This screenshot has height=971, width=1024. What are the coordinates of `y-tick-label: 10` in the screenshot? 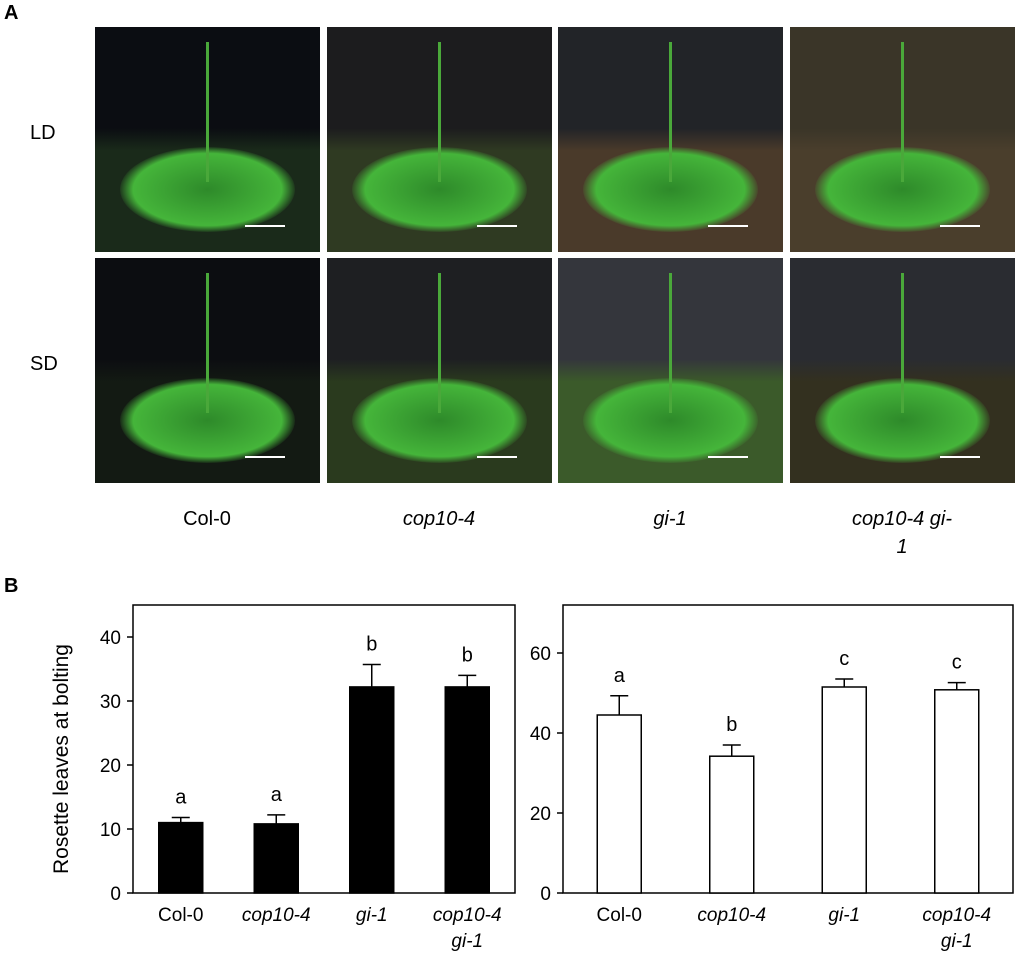 It's located at (110, 830).